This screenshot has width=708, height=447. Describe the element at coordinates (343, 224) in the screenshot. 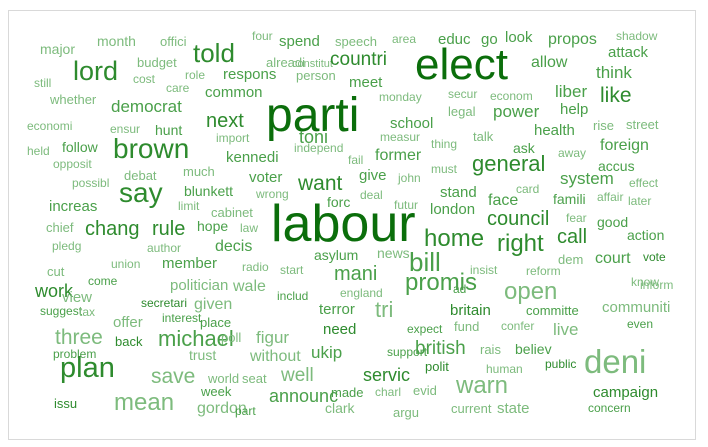

I see `word-labour: labour` at that location.